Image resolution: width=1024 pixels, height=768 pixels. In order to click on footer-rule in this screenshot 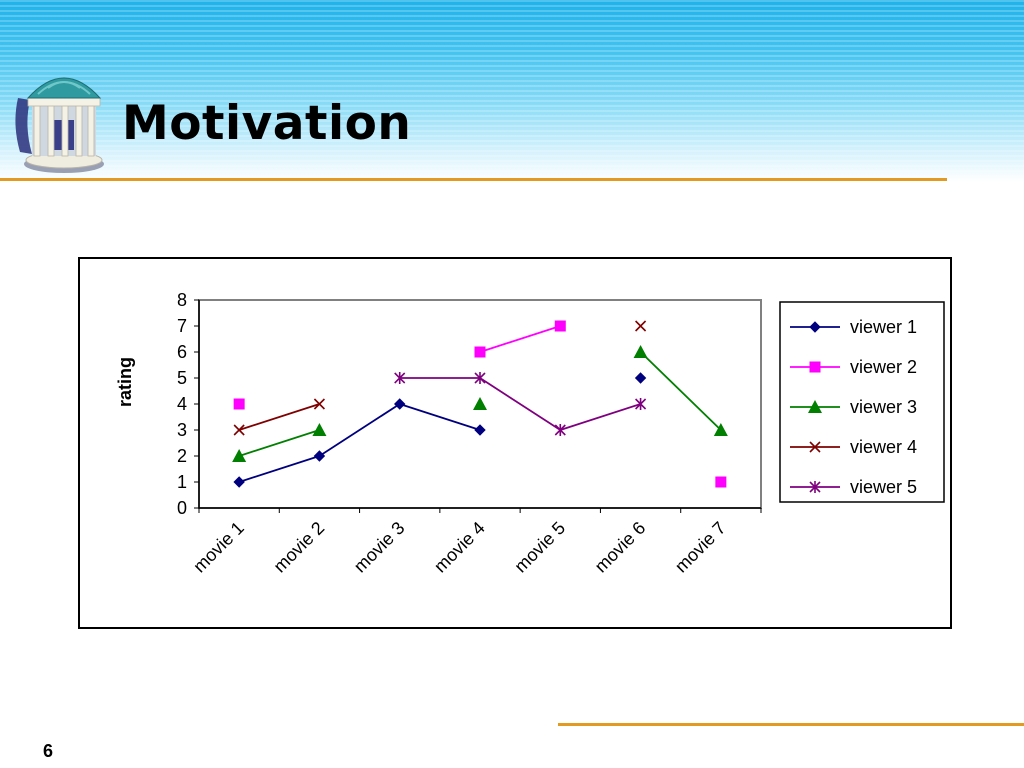, I will do `click(791, 724)`.